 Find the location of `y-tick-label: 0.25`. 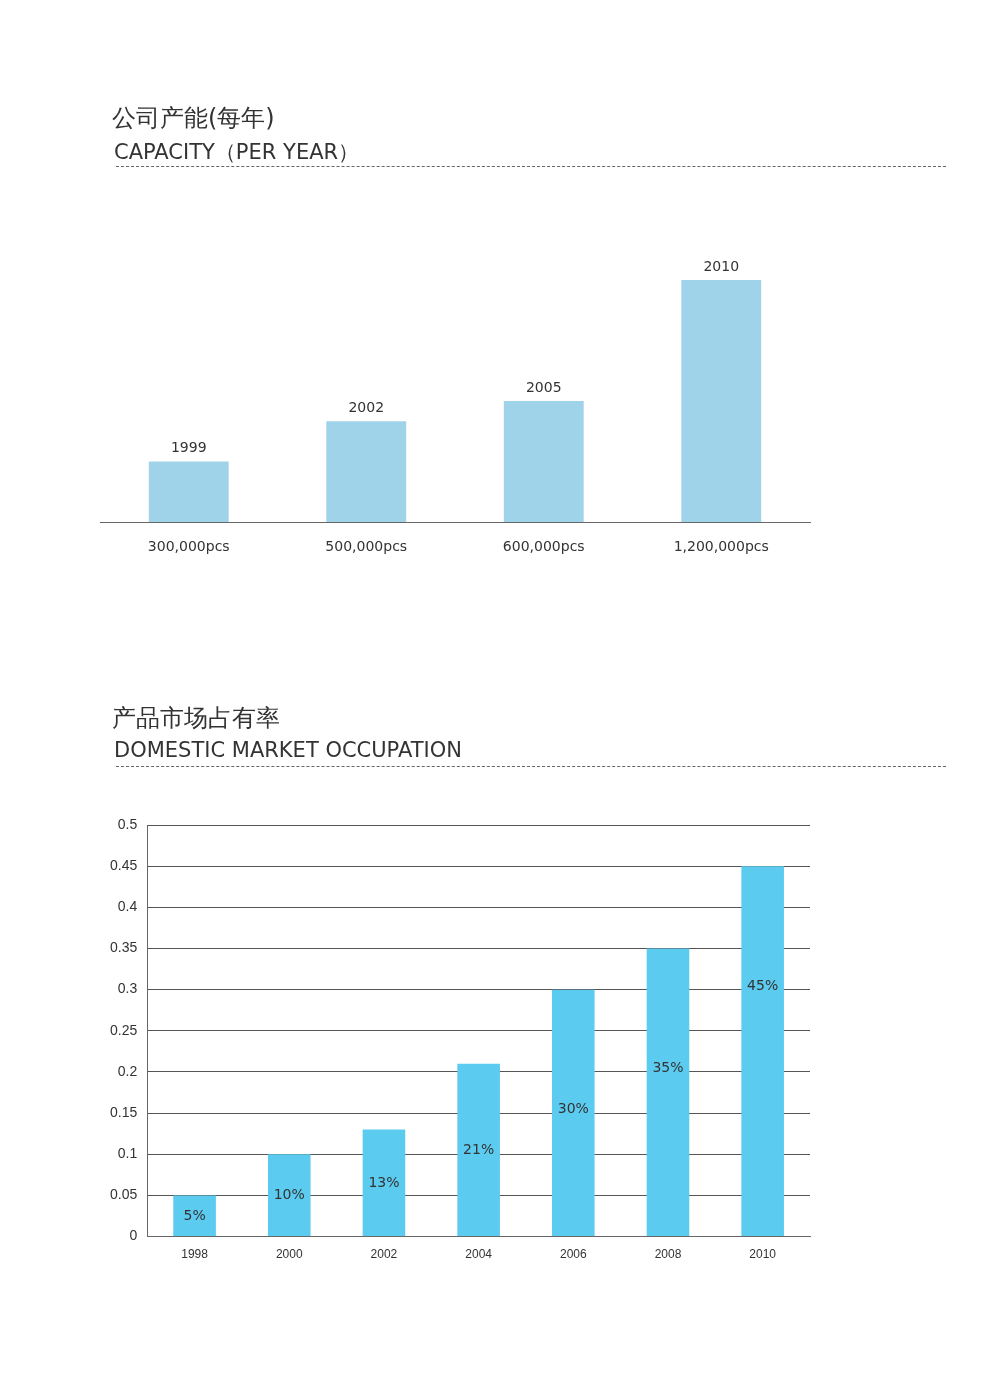

y-tick-label: 0.25 is located at coordinates (124, 1029).